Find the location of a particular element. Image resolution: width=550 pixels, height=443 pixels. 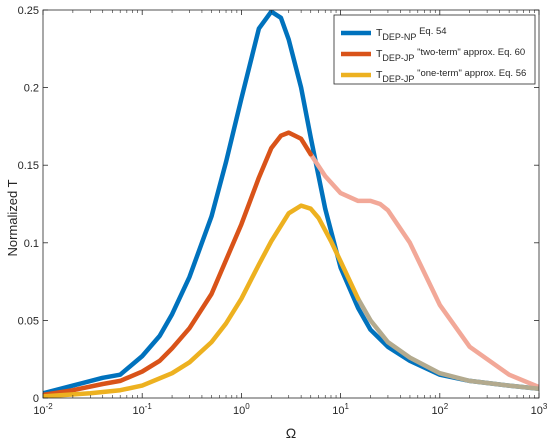

legend-label-1: TDEP-JP "two-term" approx. Eq. 60 is located at coordinates (450, 55).